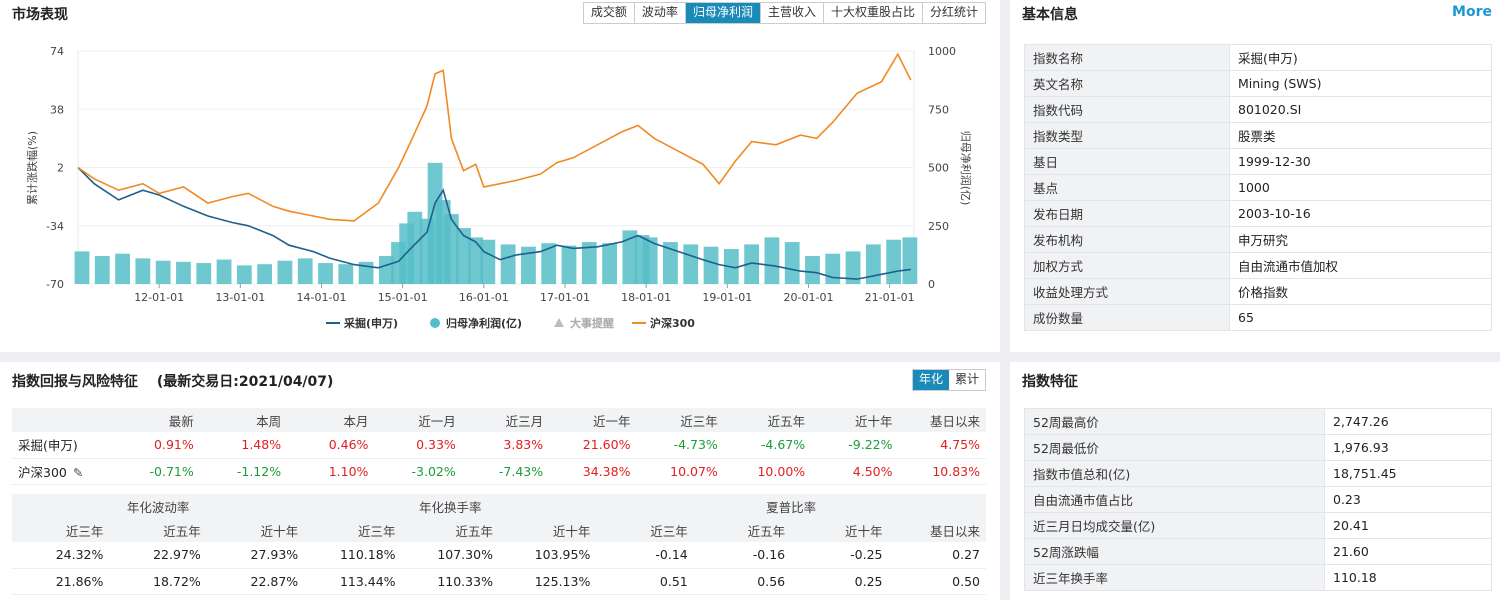 Image resolution: width=1500 pixels, height=600 pixels. What do you see at coordinates (1472, 12) in the screenshot?
I see `more-link: More` at bounding box center [1472, 12].